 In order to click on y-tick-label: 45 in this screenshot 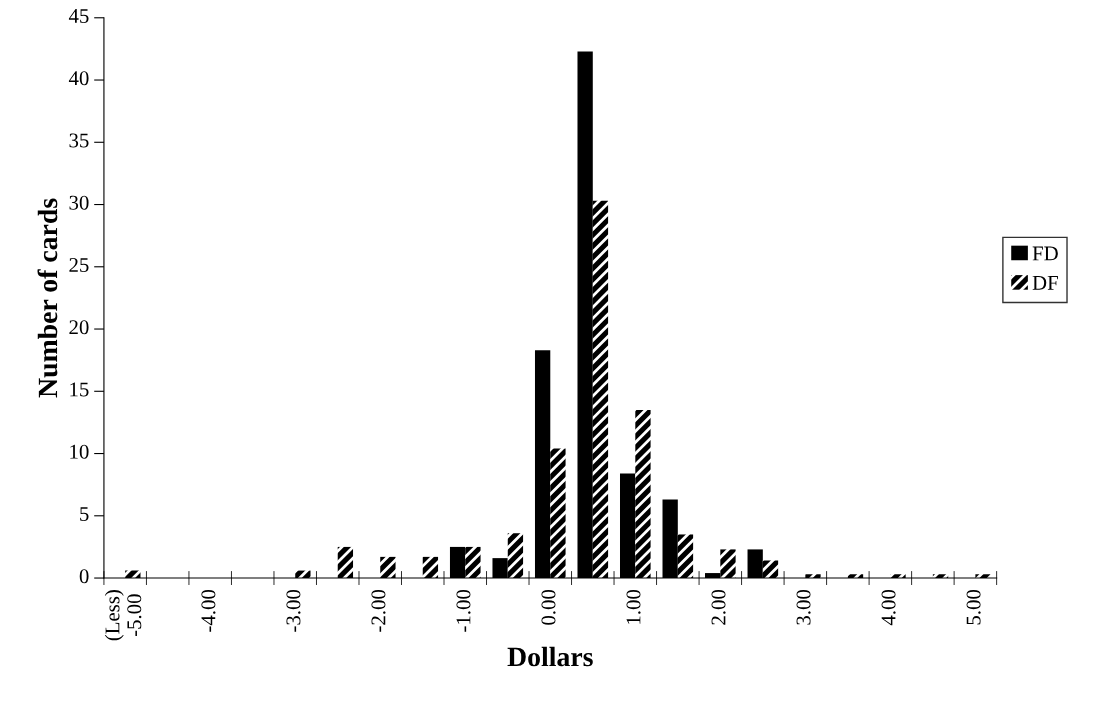, I will do `click(78, 16)`.